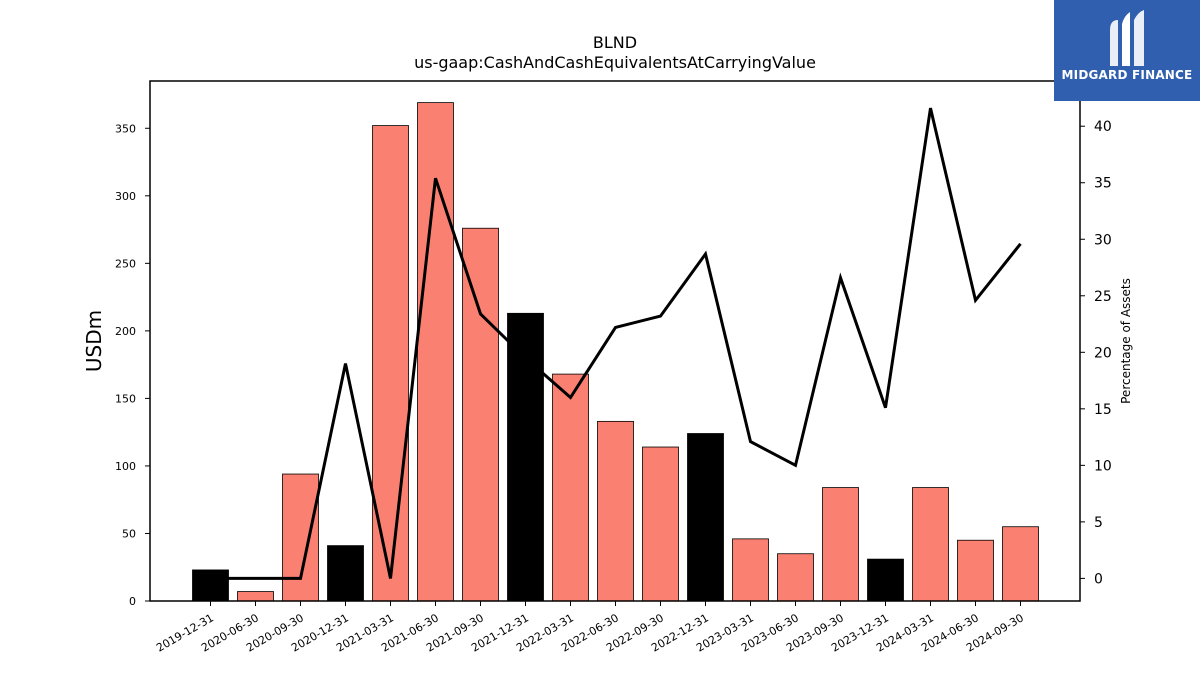  Describe the element at coordinates (1098, 579) in the screenshot. I see `y-tick-label-right-0: 0` at that location.